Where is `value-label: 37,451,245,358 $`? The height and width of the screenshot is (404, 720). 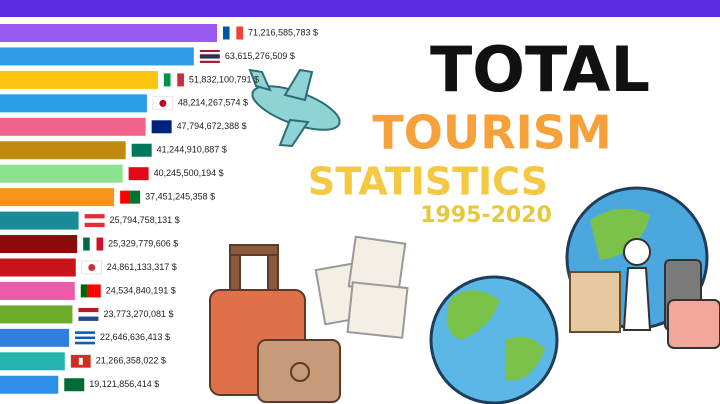 value-label: 37,451,245,358 $ is located at coordinates (180, 197).